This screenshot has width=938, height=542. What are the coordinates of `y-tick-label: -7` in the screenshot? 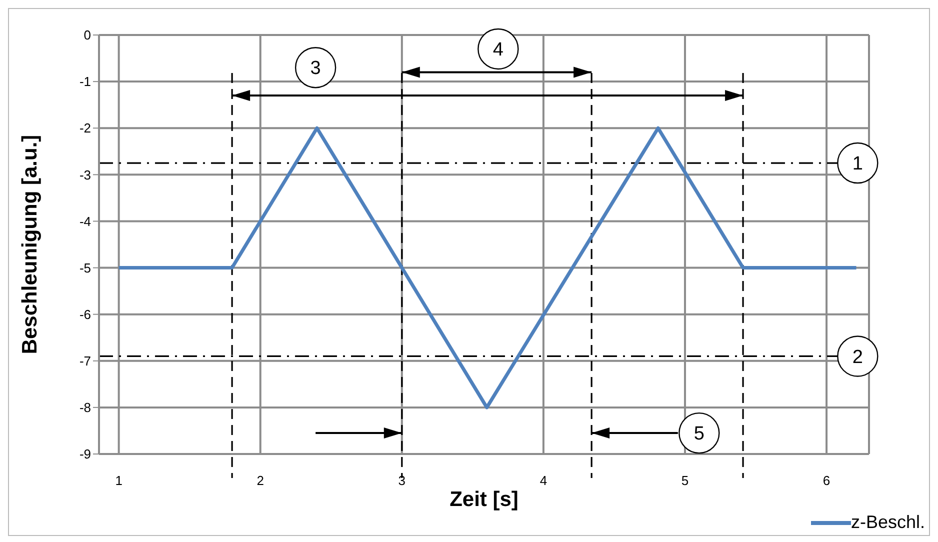 It's located at (85, 361).